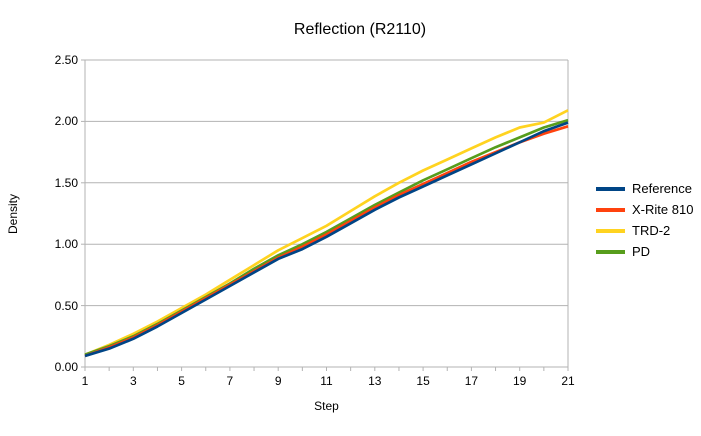  What do you see at coordinates (85, 381) in the screenshot?
I see `x-tick-label: 1` at bounding box center [85, 381].